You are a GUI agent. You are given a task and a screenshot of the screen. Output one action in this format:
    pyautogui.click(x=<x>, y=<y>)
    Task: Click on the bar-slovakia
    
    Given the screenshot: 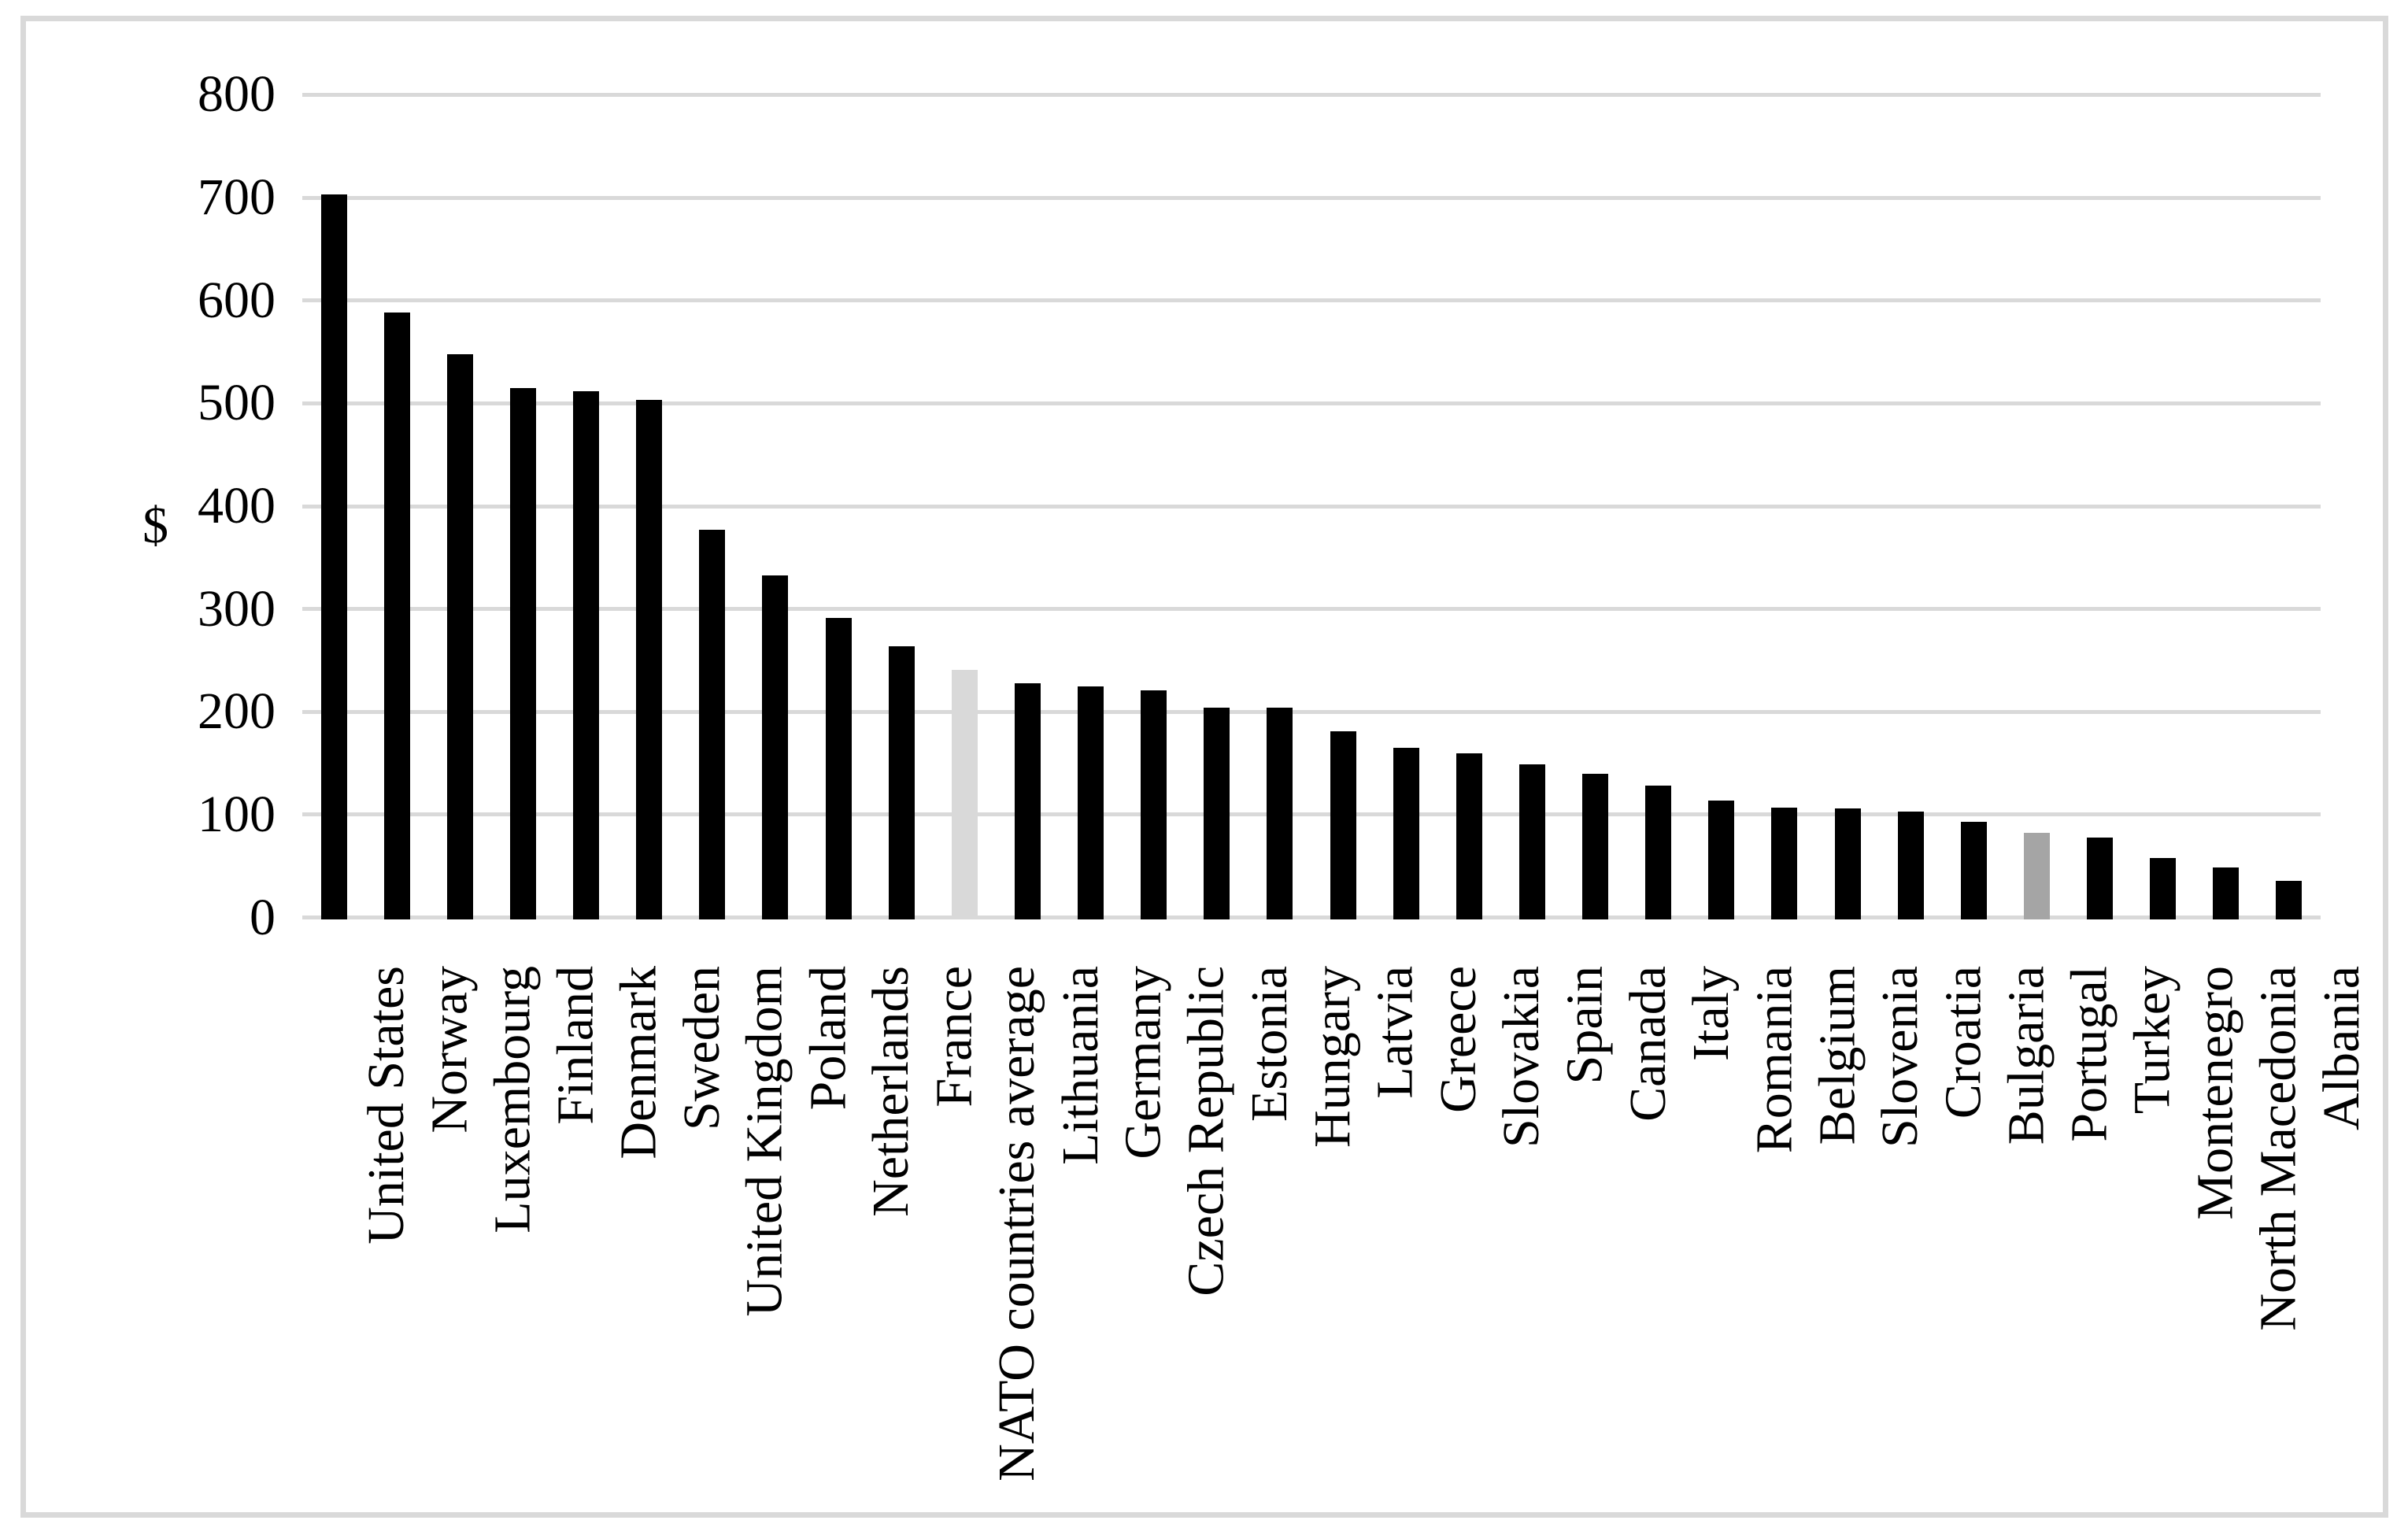 What is the action you would take?
    pyautogui.click(x=1469, y=836)
    